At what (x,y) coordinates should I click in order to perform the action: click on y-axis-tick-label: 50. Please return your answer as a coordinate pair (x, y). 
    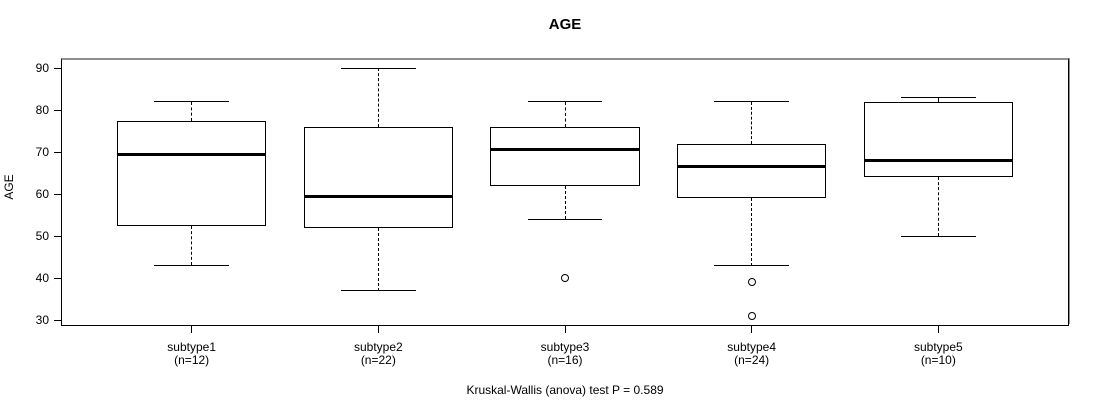
    Looking at the image, I should click on (42, 236).